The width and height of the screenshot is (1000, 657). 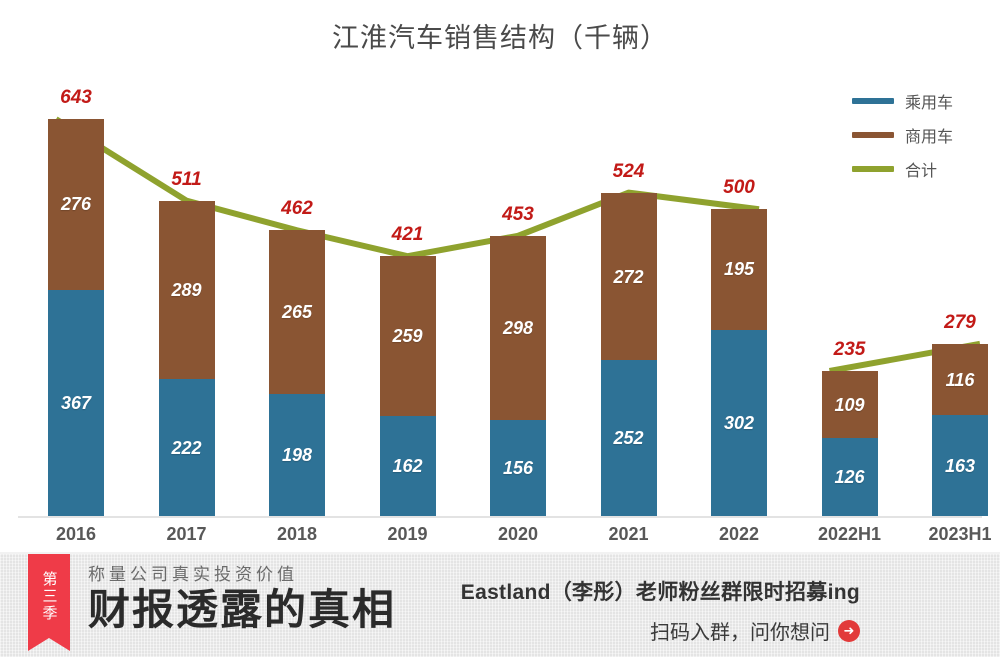 What do you see at coordinates (929, 137) in the screenshot?
I see `legend-label-commercial: 商用车` at bounding box center [929, 137].